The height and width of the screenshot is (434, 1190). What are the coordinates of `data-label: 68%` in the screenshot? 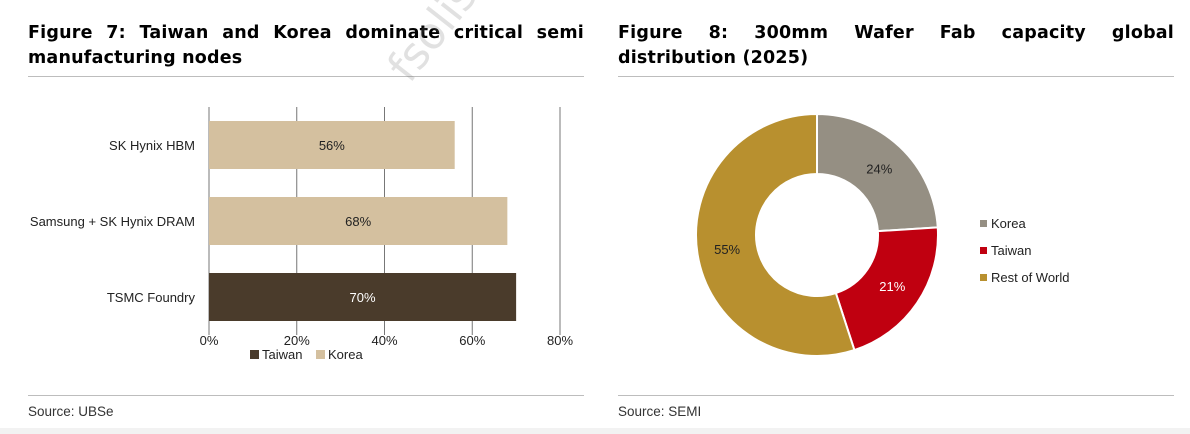 It's located at (358, 221).